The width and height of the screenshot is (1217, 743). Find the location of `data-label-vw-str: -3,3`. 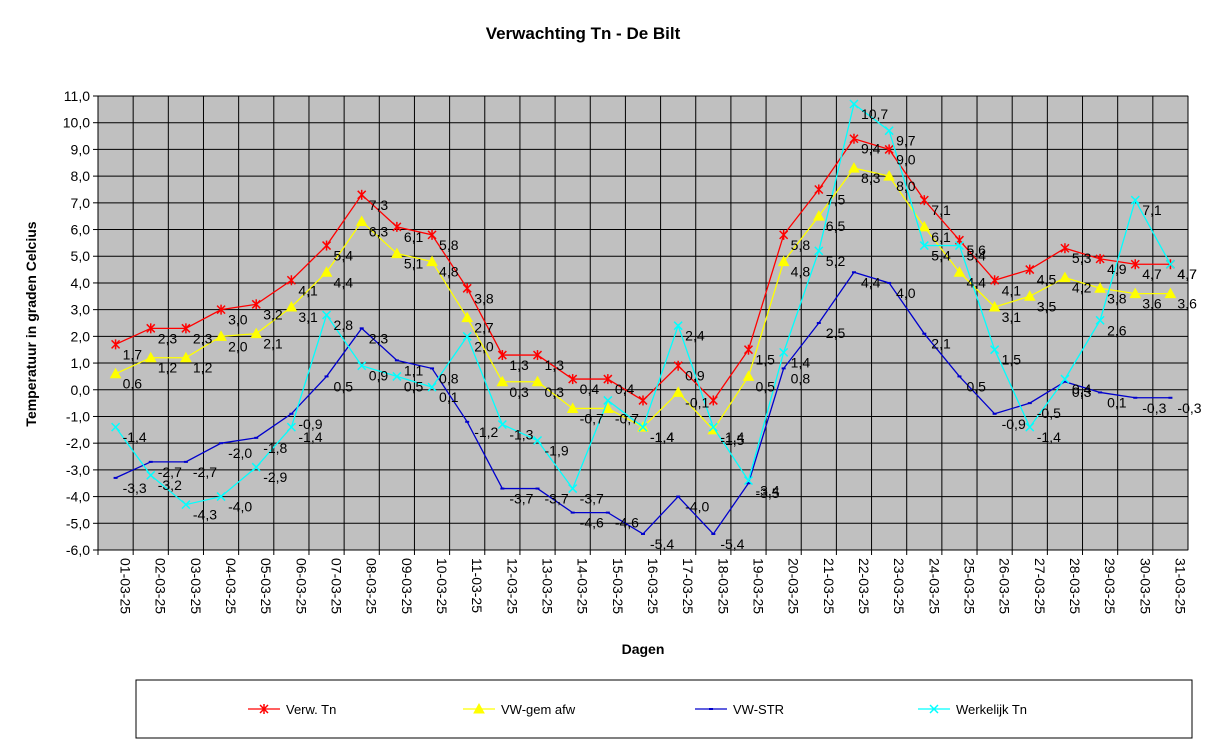

data-label-vw-str: -3,3 is located at coordinates (135, 488).